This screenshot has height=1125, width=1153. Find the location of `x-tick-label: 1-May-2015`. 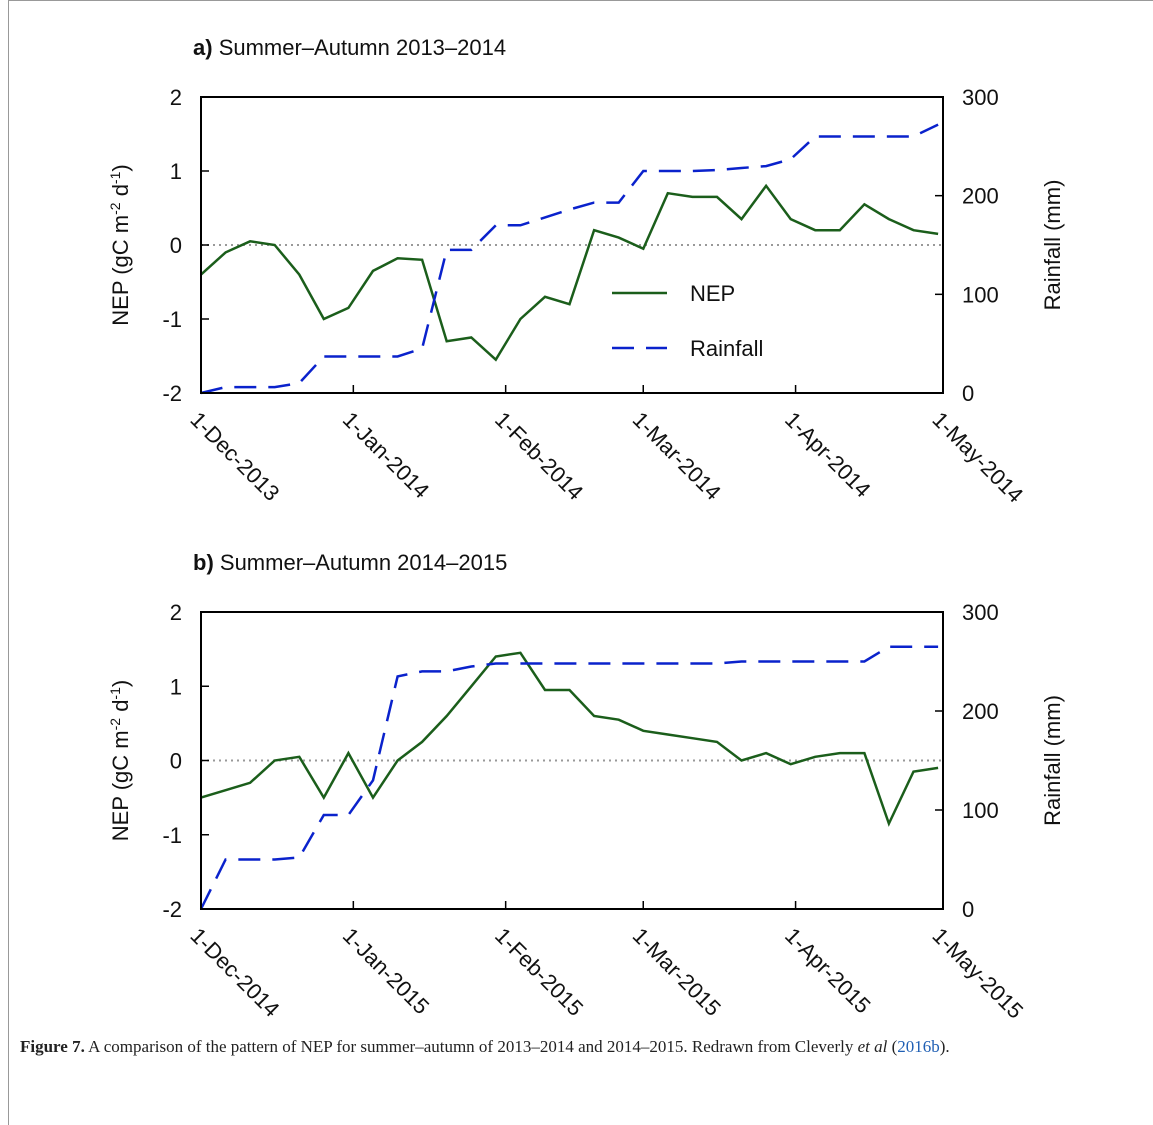

x-tick-label: 1-May-2015 is located at coordinates (977, 973).